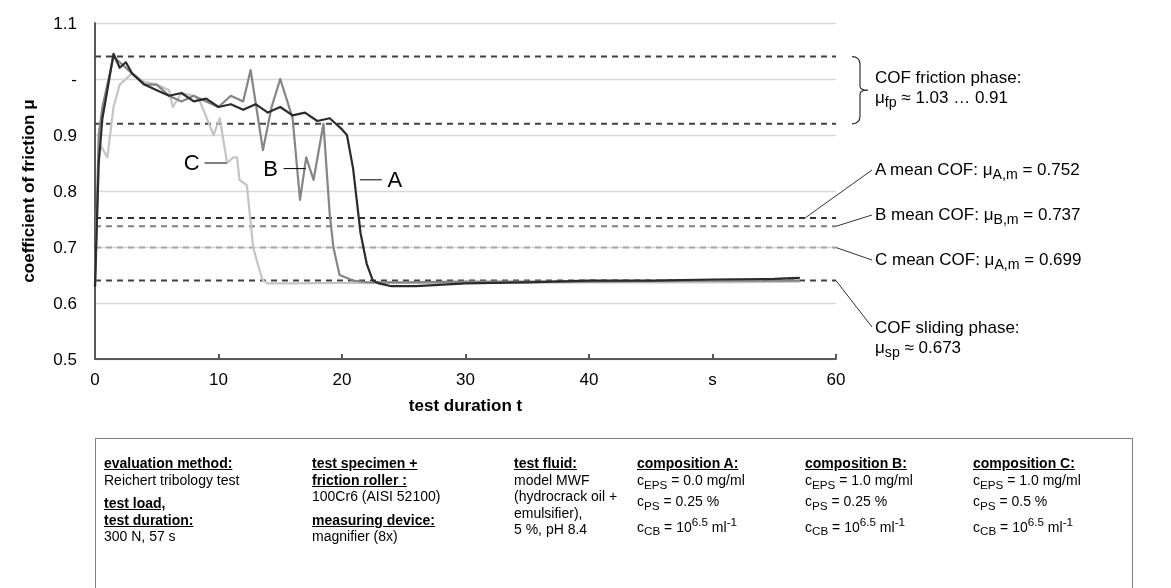 Image resolution: width=1171 pixels, height=588 pixels. What do you see at coordinates (149, 511) in the screenshot?
I see `text: test load, test duration:` at bounding box center [149, 511].